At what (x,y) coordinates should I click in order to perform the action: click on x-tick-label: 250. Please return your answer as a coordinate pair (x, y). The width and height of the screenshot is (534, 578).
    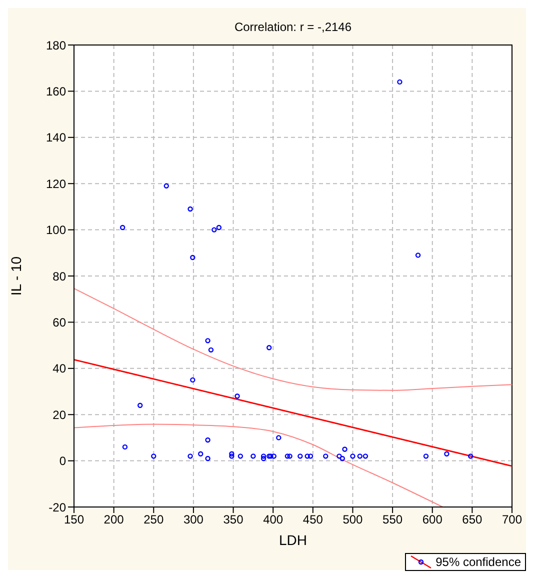
    Looking at the image, I should click on (154, 519).